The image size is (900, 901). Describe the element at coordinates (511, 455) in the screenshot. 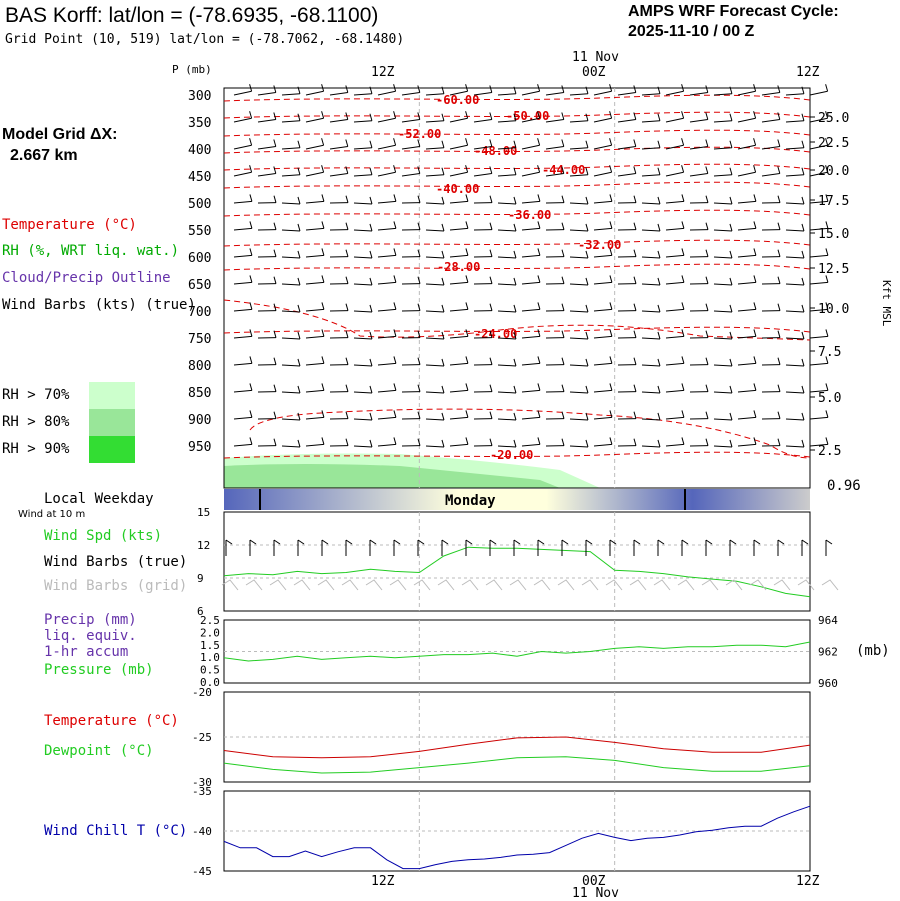

I see `isotherm-label: -20.00` at that location.